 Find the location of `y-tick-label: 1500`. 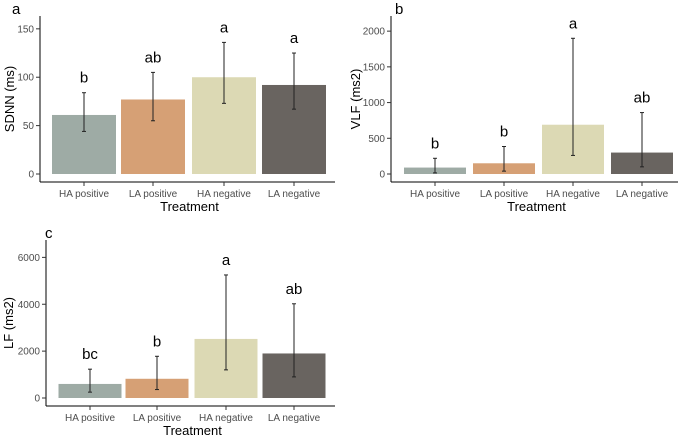

y-tick-label: 1500 is located at coordinates (374, 67).